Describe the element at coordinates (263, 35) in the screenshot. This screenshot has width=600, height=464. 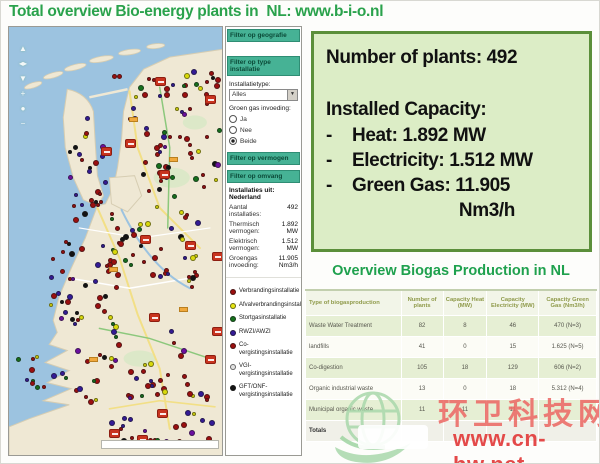
I see `filter-header-geography: Filter op geografie` at that location.